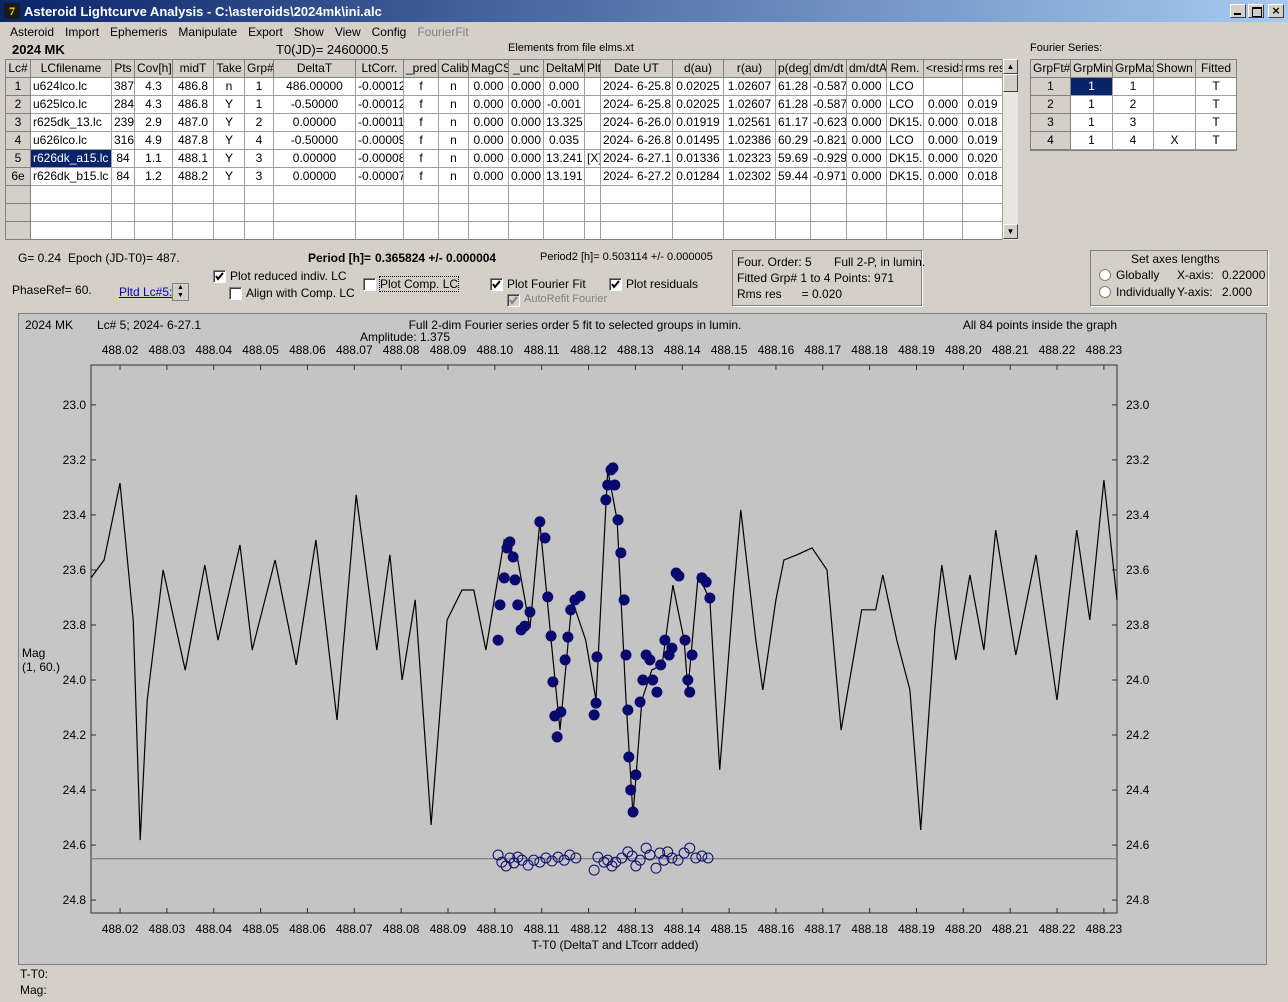 The width and height of the screenshot is (1288, 1002). What do you see at coordinates (18, 141) in the screenshot?
I see `row-header: 4` at bounding box center [18, 141].